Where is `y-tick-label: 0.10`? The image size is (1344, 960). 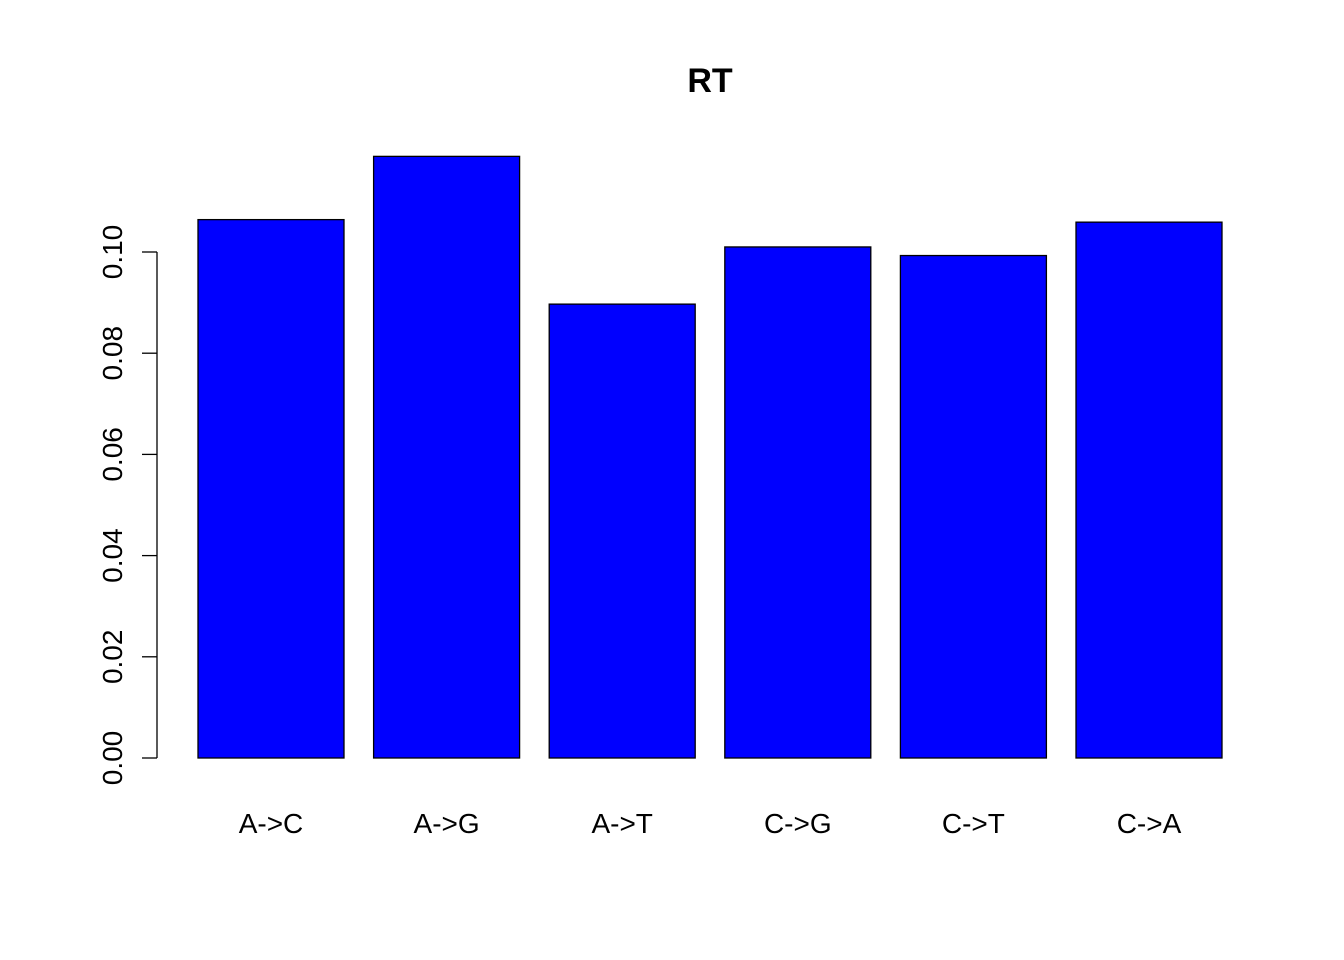
y-tick-label: 0.10 is located at coordinates (112, 252).